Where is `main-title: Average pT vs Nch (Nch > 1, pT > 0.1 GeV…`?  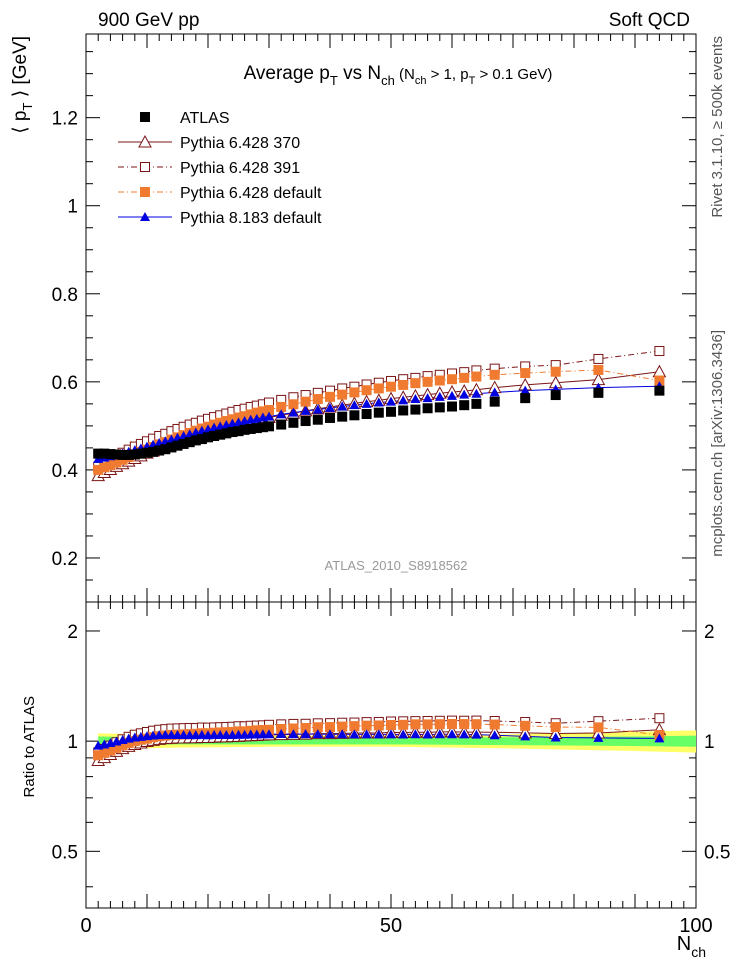 main-title: Average pT vs Nch (Nch > 1, pT > 0.1 GeV… is located at coordinates (398, 75).